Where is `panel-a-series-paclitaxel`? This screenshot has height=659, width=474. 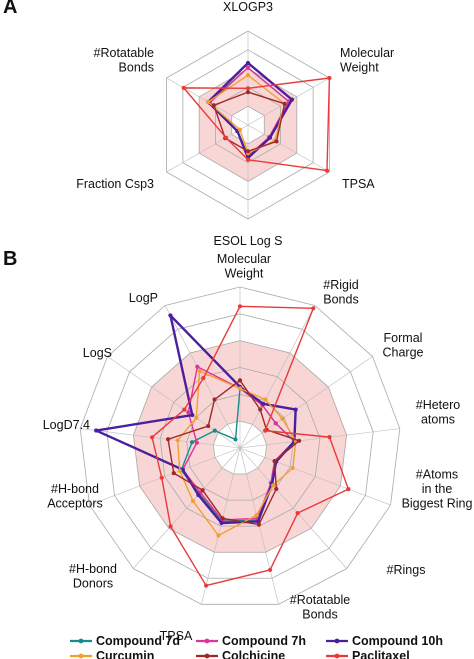
panel-a-series-paclitaxel is located at coordinates (256, 124).